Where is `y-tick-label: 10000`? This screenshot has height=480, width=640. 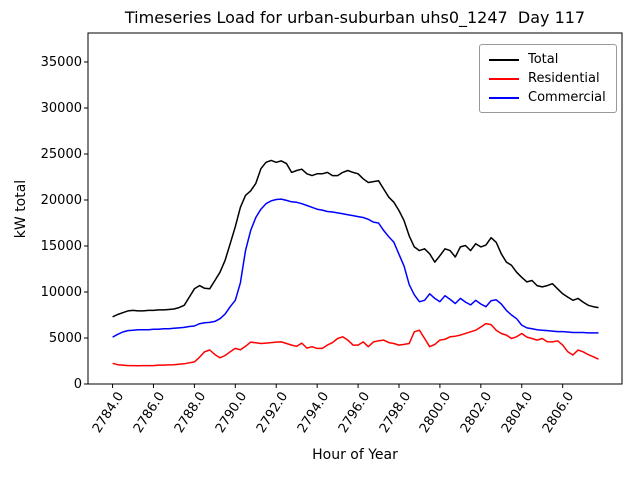
y-tick-label: 10000 is located at coordinates (61, 292).